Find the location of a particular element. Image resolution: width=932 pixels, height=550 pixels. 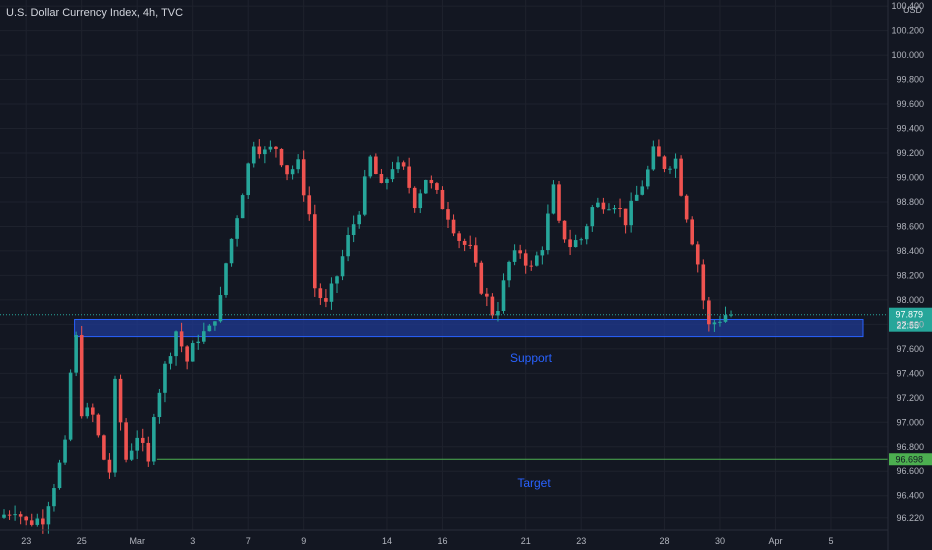

support-zone is located at coordinates (469, 328).